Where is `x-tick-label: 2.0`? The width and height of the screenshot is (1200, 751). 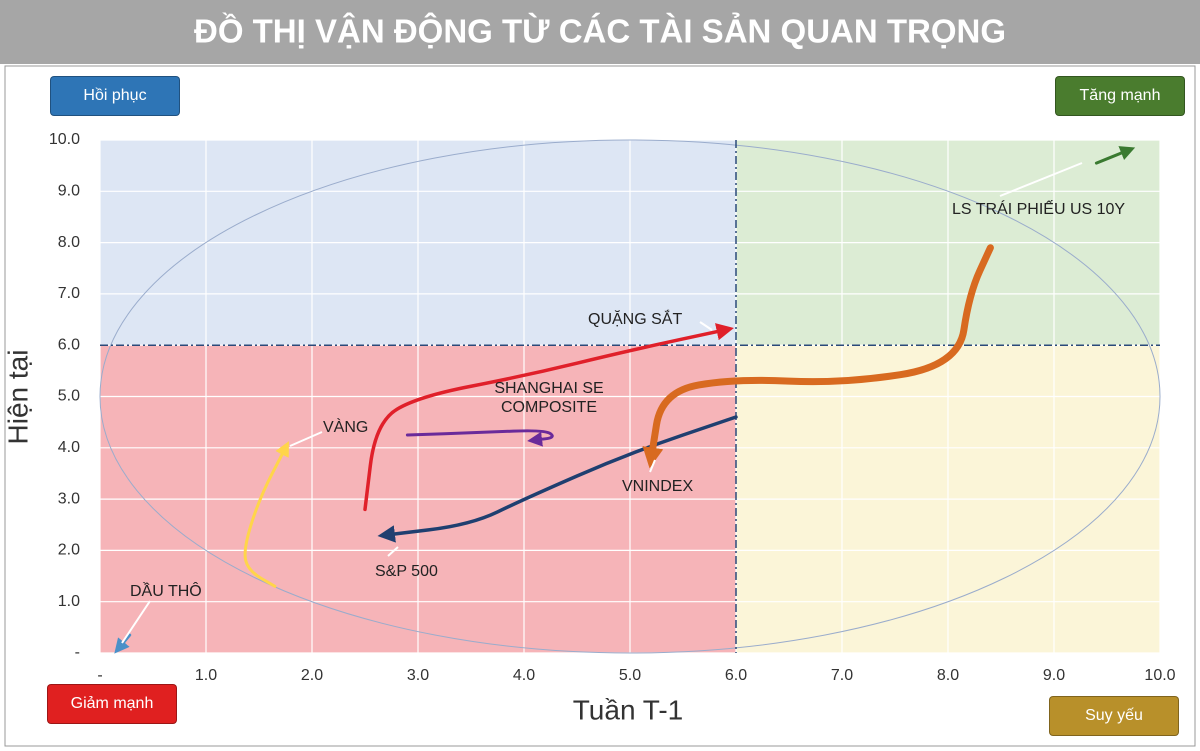
x-tick-label: 2.0 is located at coordinates (312, 675).